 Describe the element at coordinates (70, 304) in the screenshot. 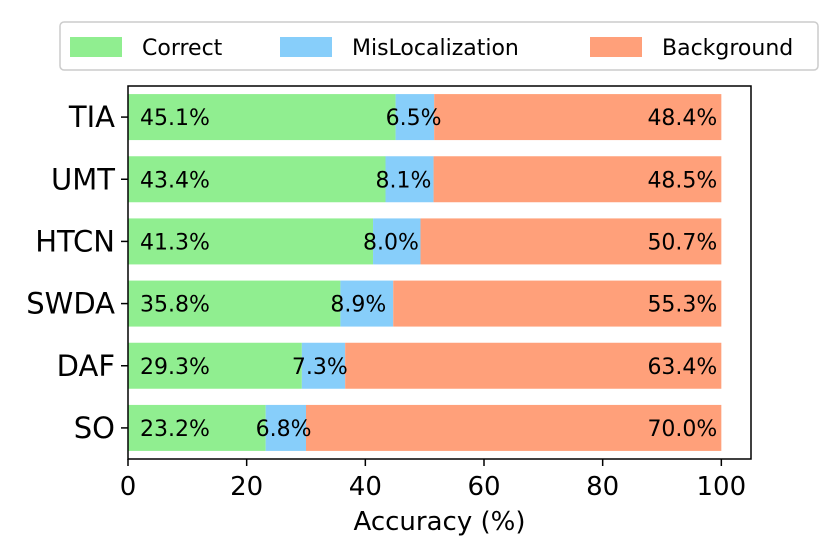

I see `y-tick-label-swda: SWDA` at that location.